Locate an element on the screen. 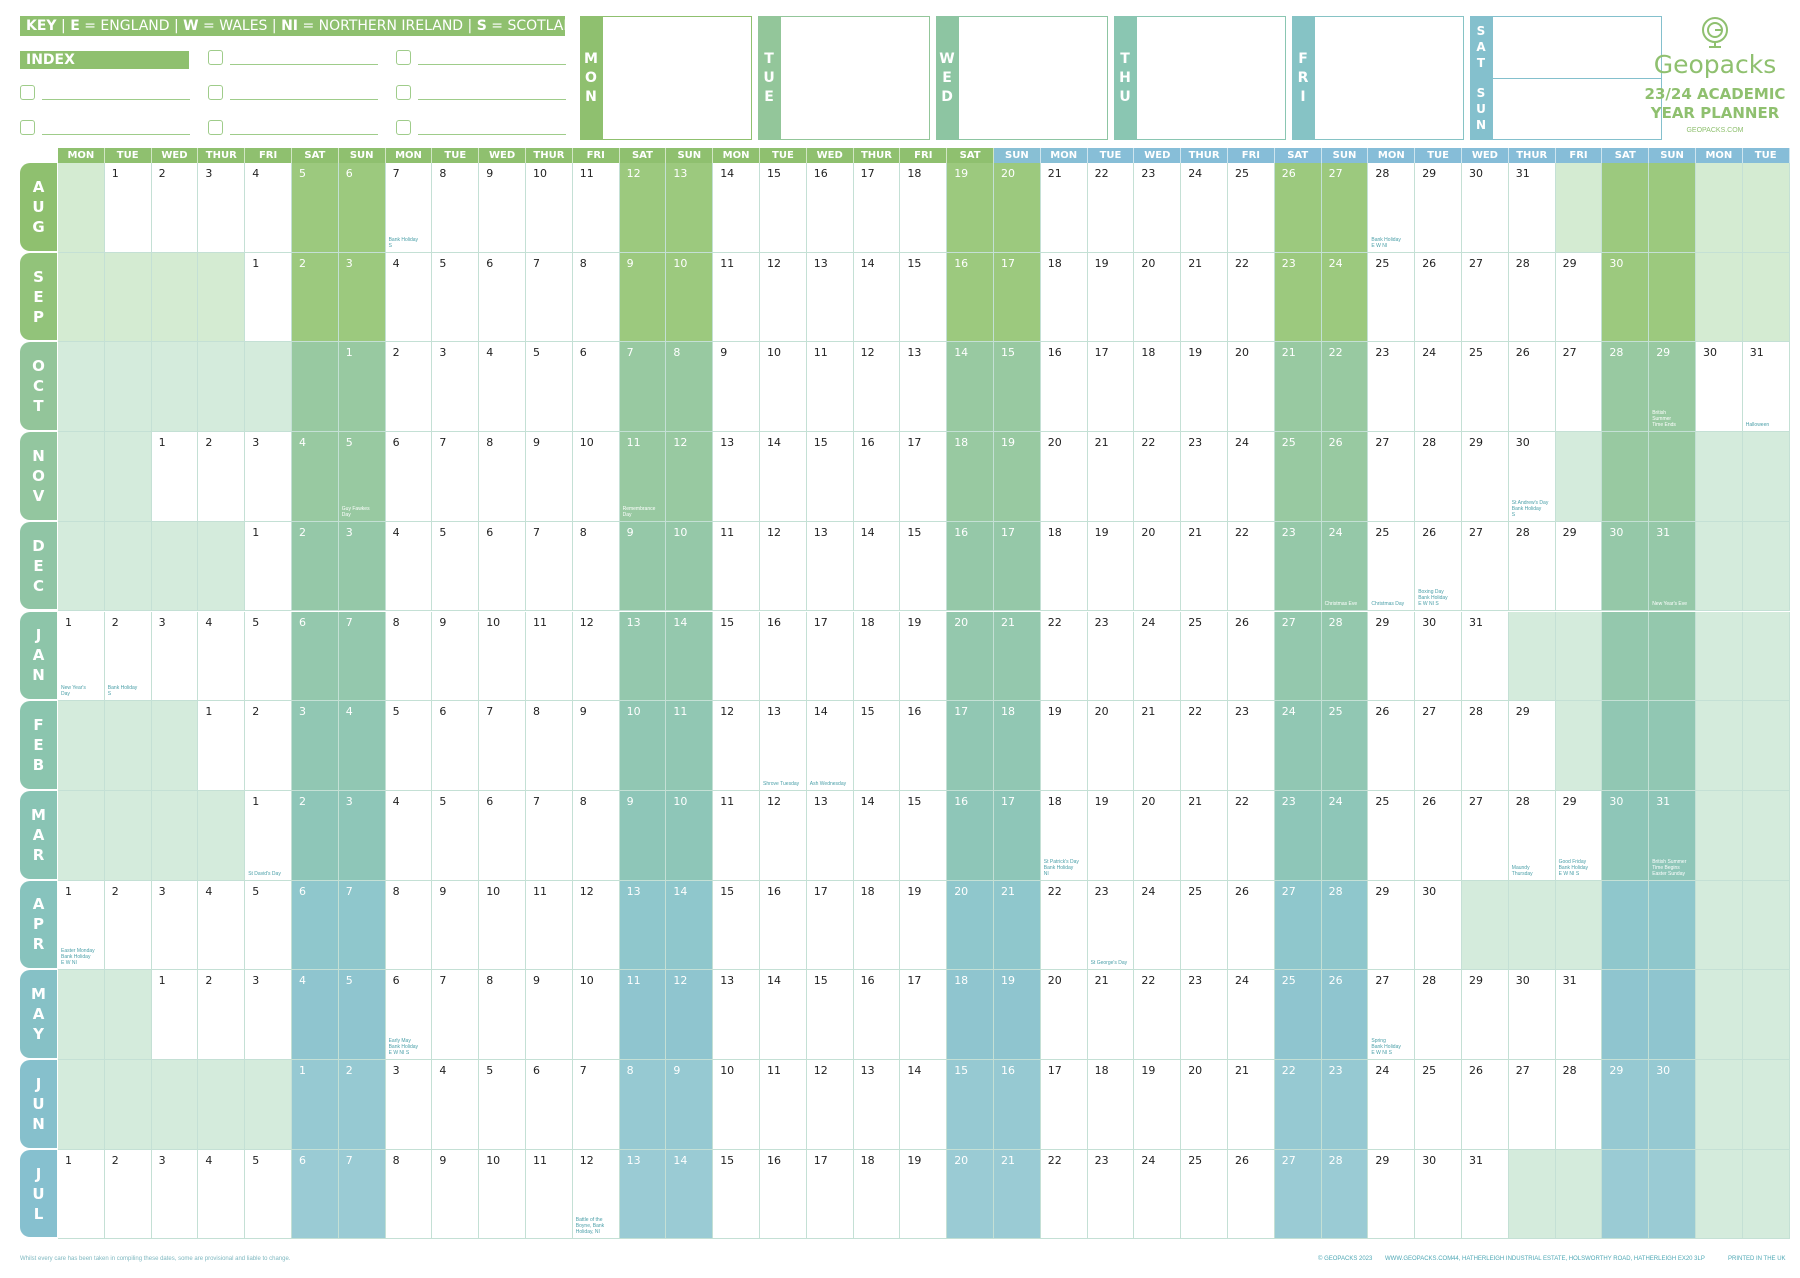  day-cell: 29 Good Friday Bank Holiday E W NI S is located at coordinates (1579, 835).